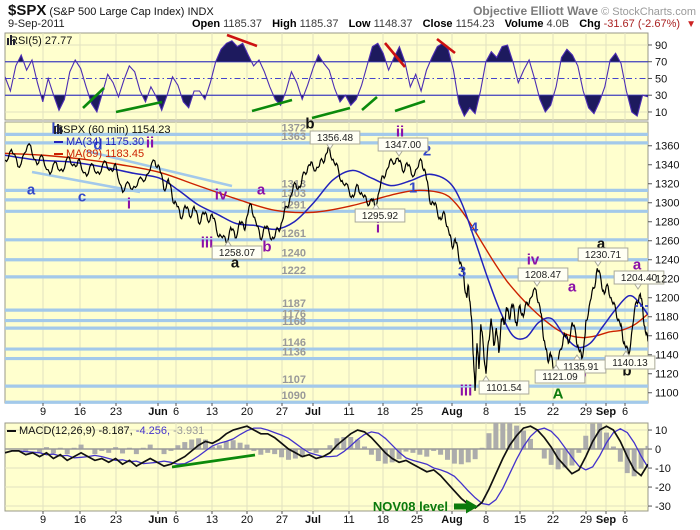  Describe the element at coordinates (41, 41) in the screenshot. I see `rsi-legend-label: RSI(5) 27.77` at that location.